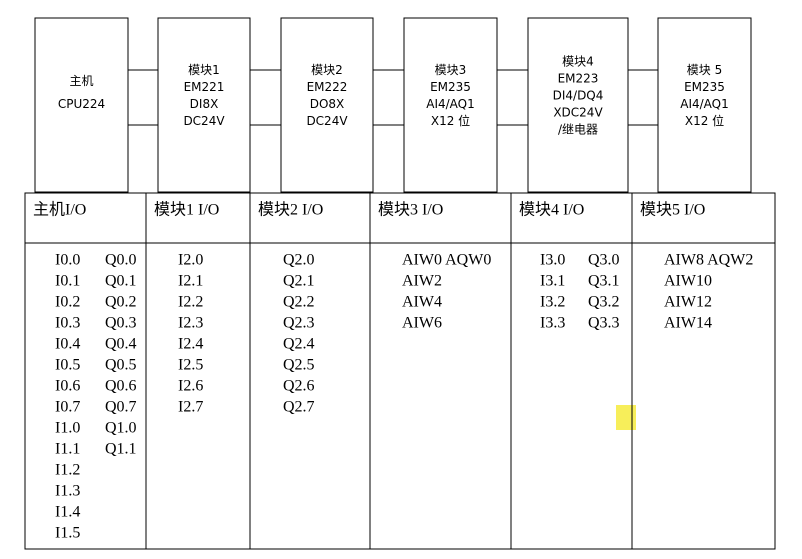 This screenshot has width=802, height=559. Describe the element at coordinates (121, 407) in the screenshot. I see `io-address: Q0.7` at that location.